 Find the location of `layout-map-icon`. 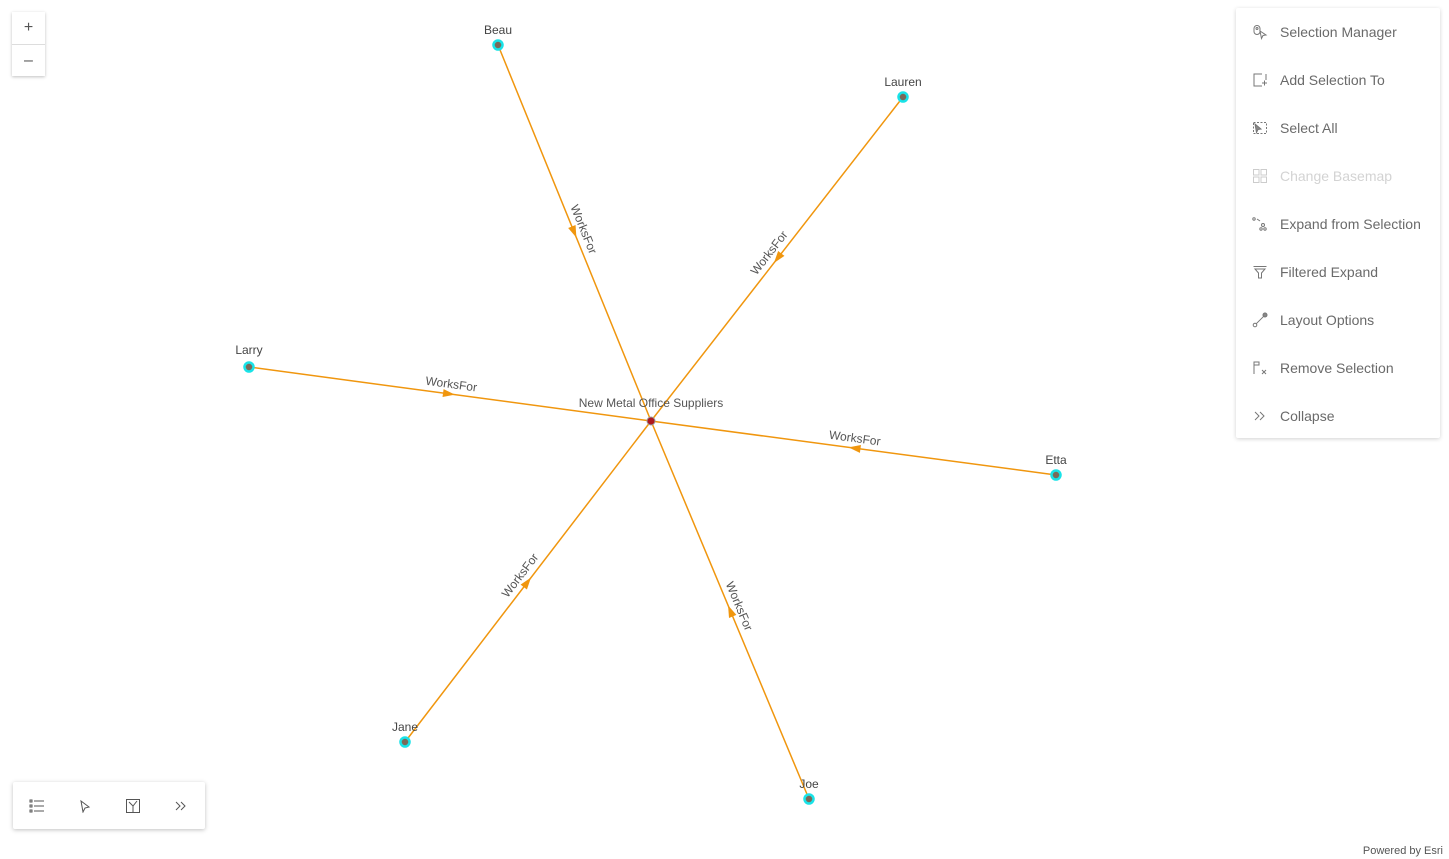

layout-map-icon is located at coordinates (133, 805).